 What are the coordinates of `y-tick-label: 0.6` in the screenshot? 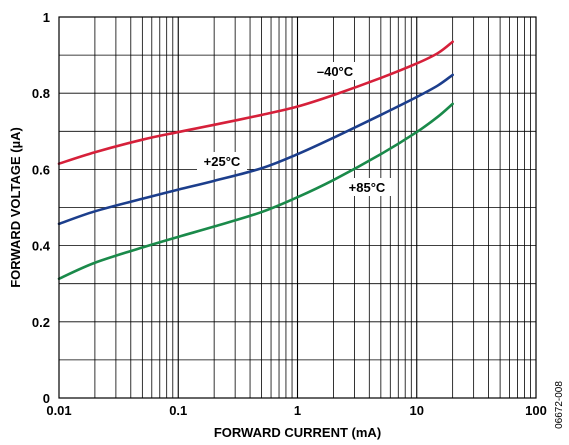 It's located at (41, 169).